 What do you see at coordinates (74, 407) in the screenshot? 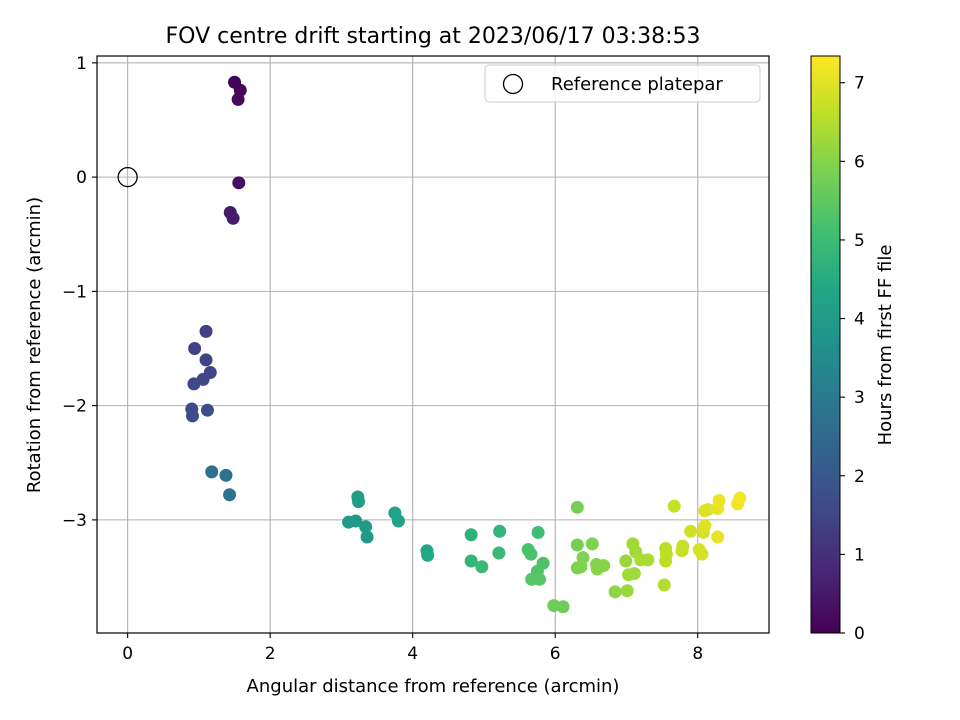
I see `y-tick-label: −2` at bounding box center [74, 407].